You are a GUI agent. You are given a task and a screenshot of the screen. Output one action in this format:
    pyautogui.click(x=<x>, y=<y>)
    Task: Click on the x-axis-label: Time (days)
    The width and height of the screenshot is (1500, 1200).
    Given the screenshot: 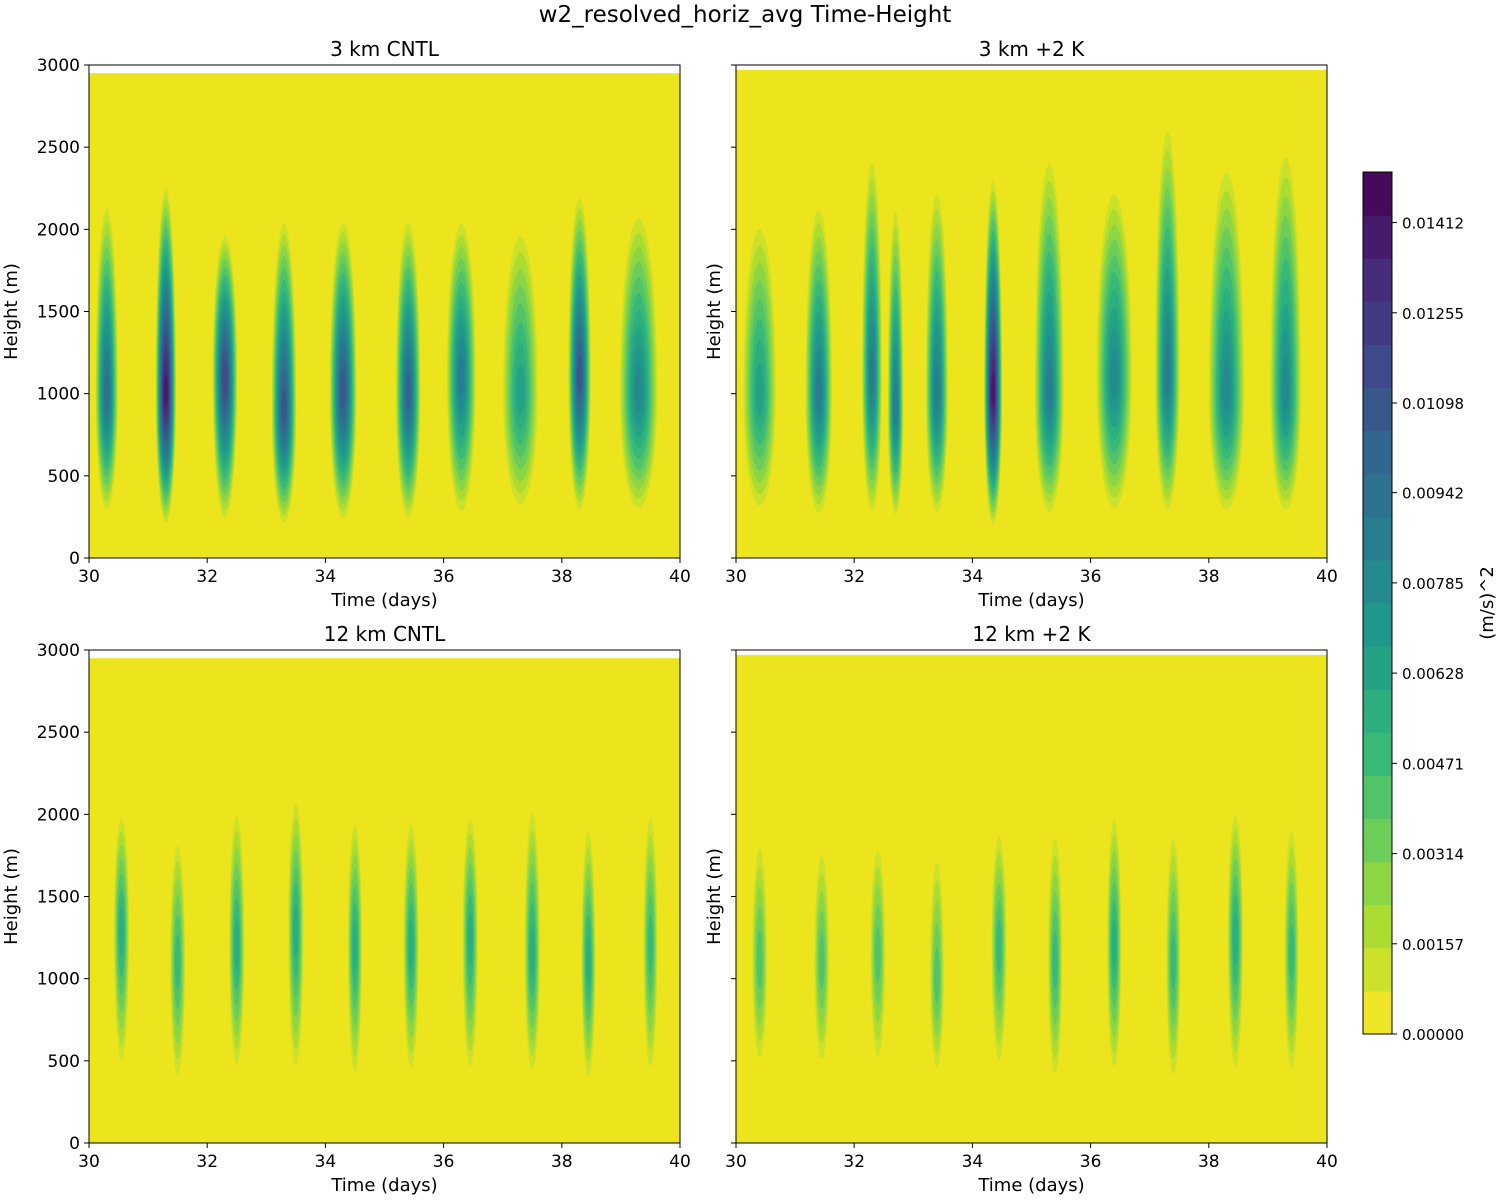 What is the action you would take?
    pyautogui.click(x=383, y=600)
    